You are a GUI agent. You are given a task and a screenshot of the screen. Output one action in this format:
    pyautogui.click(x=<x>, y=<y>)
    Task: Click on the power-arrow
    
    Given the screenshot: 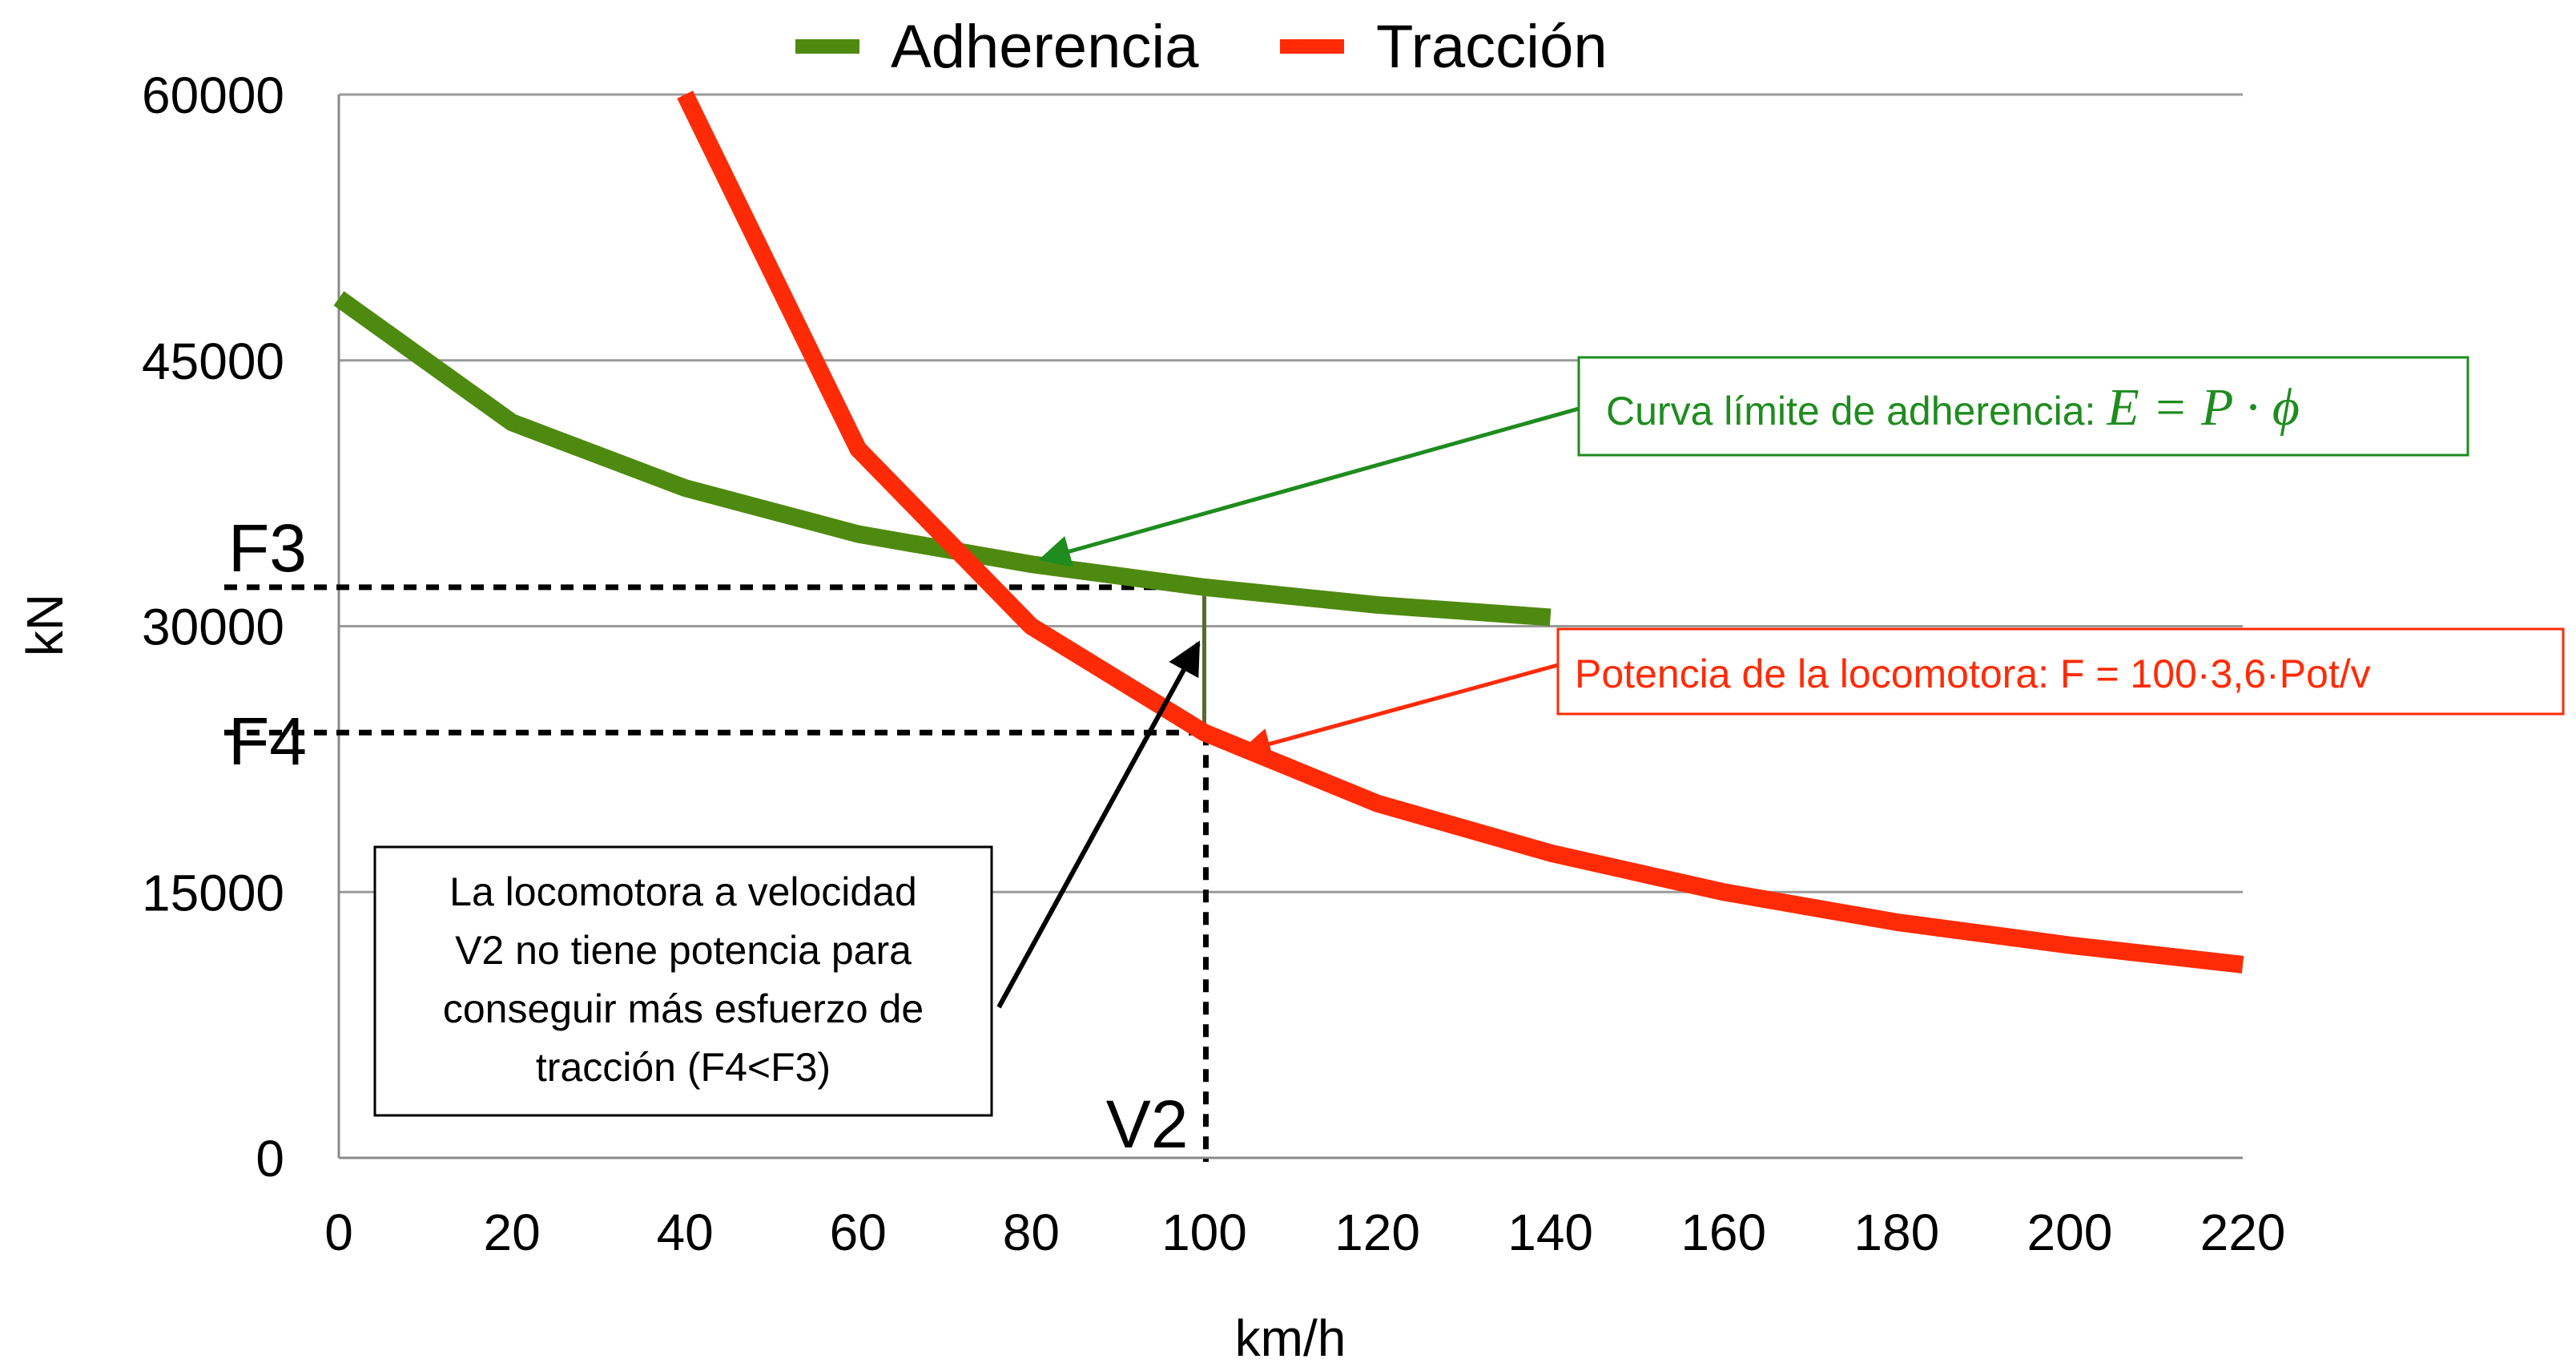 What is the action you would take?
    pyautogui.click(x=1398, y=712)
    